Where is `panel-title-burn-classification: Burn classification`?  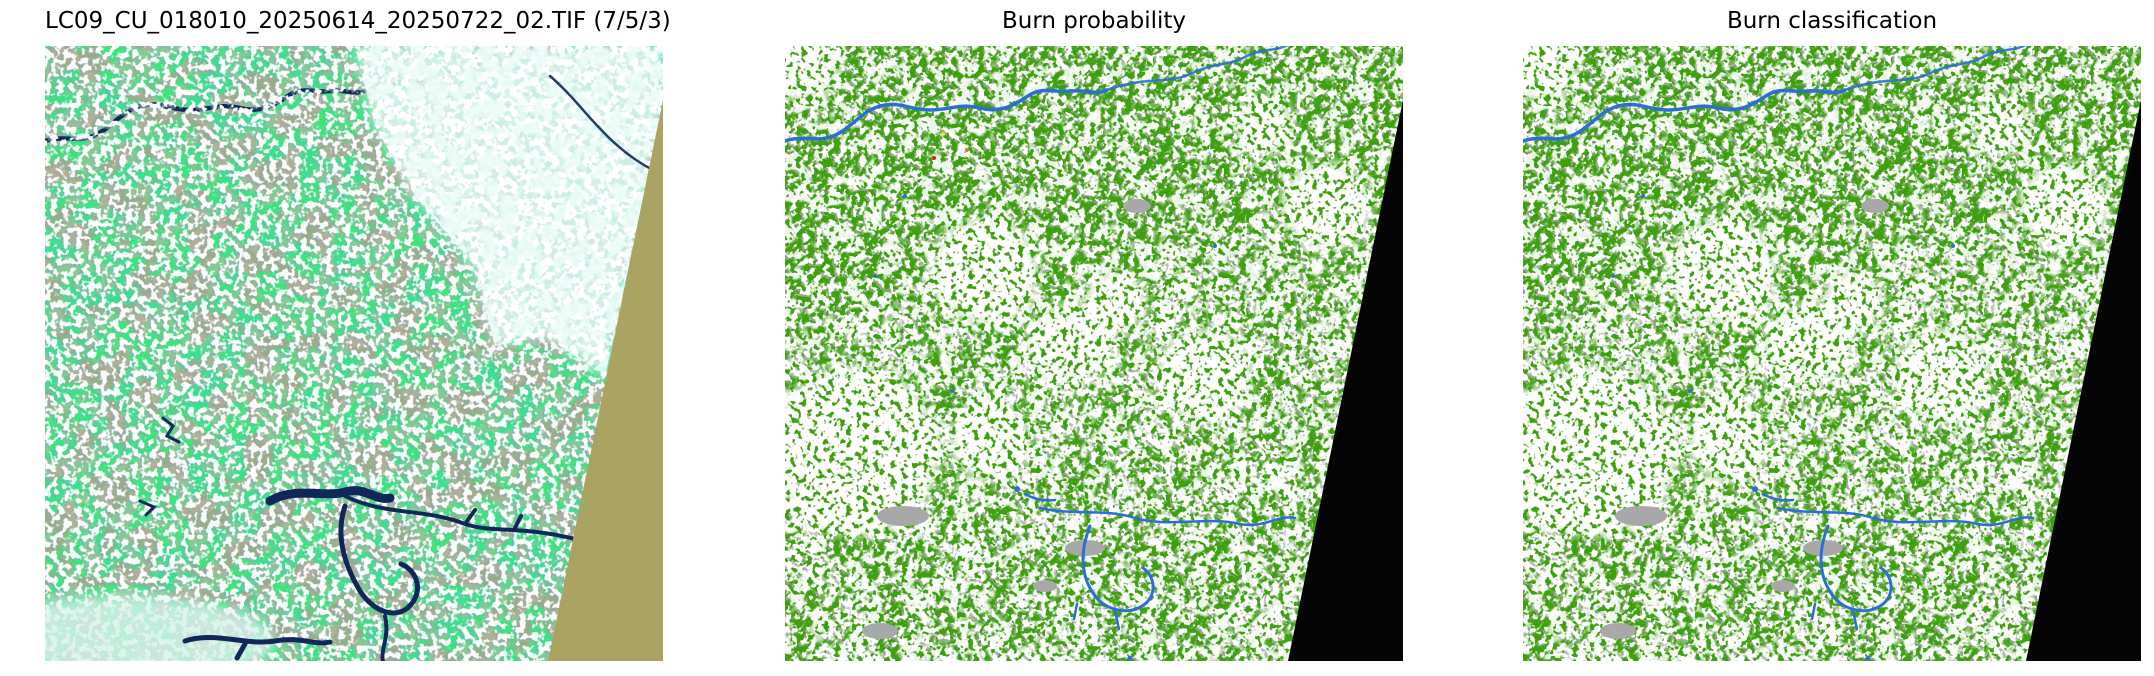 panel-title-burn-classification: Burn classification is located at coordinates (1832, 21).